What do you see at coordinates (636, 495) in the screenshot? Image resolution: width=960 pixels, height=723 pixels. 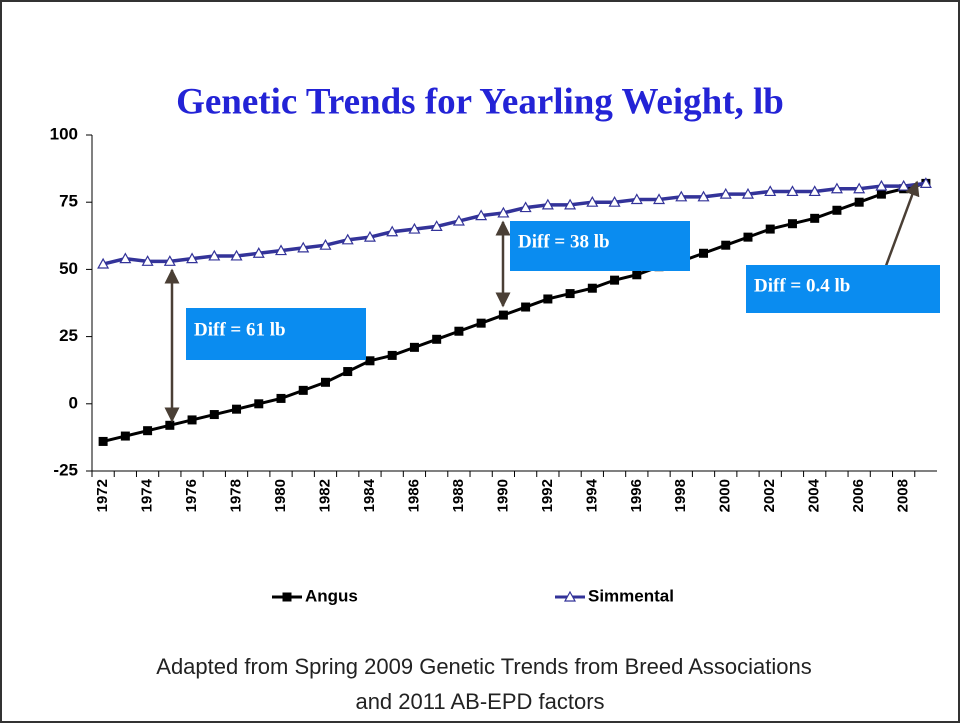 I see `x-tick-label: 1996` at bounding box center [636, 495].